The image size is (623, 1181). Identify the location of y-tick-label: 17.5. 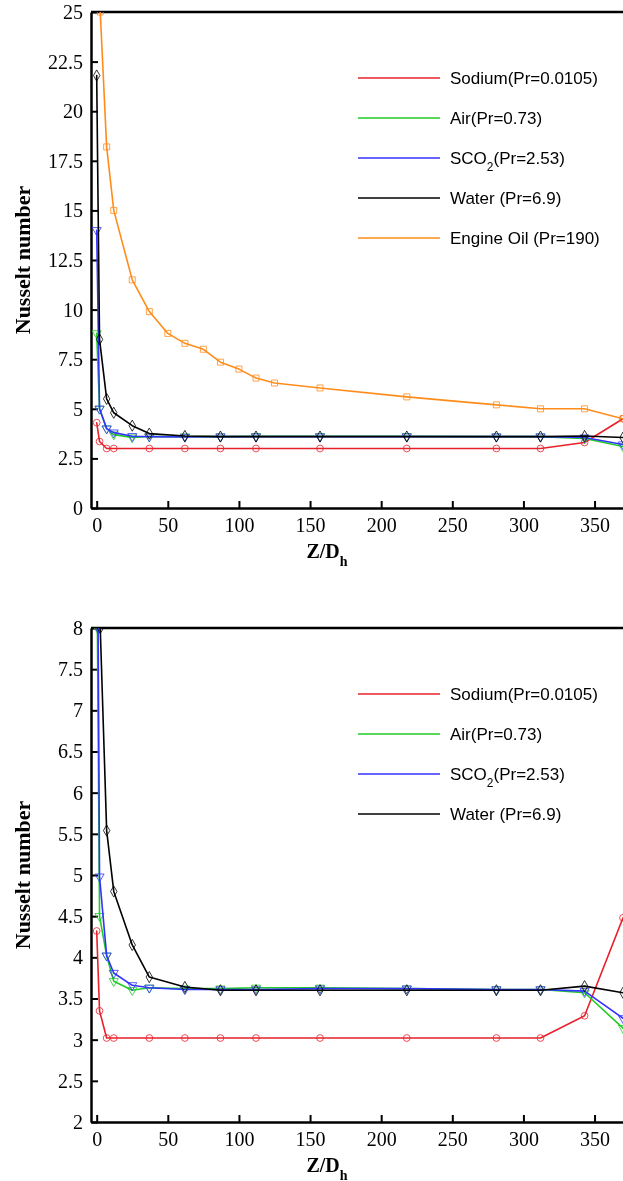
(65, 160).